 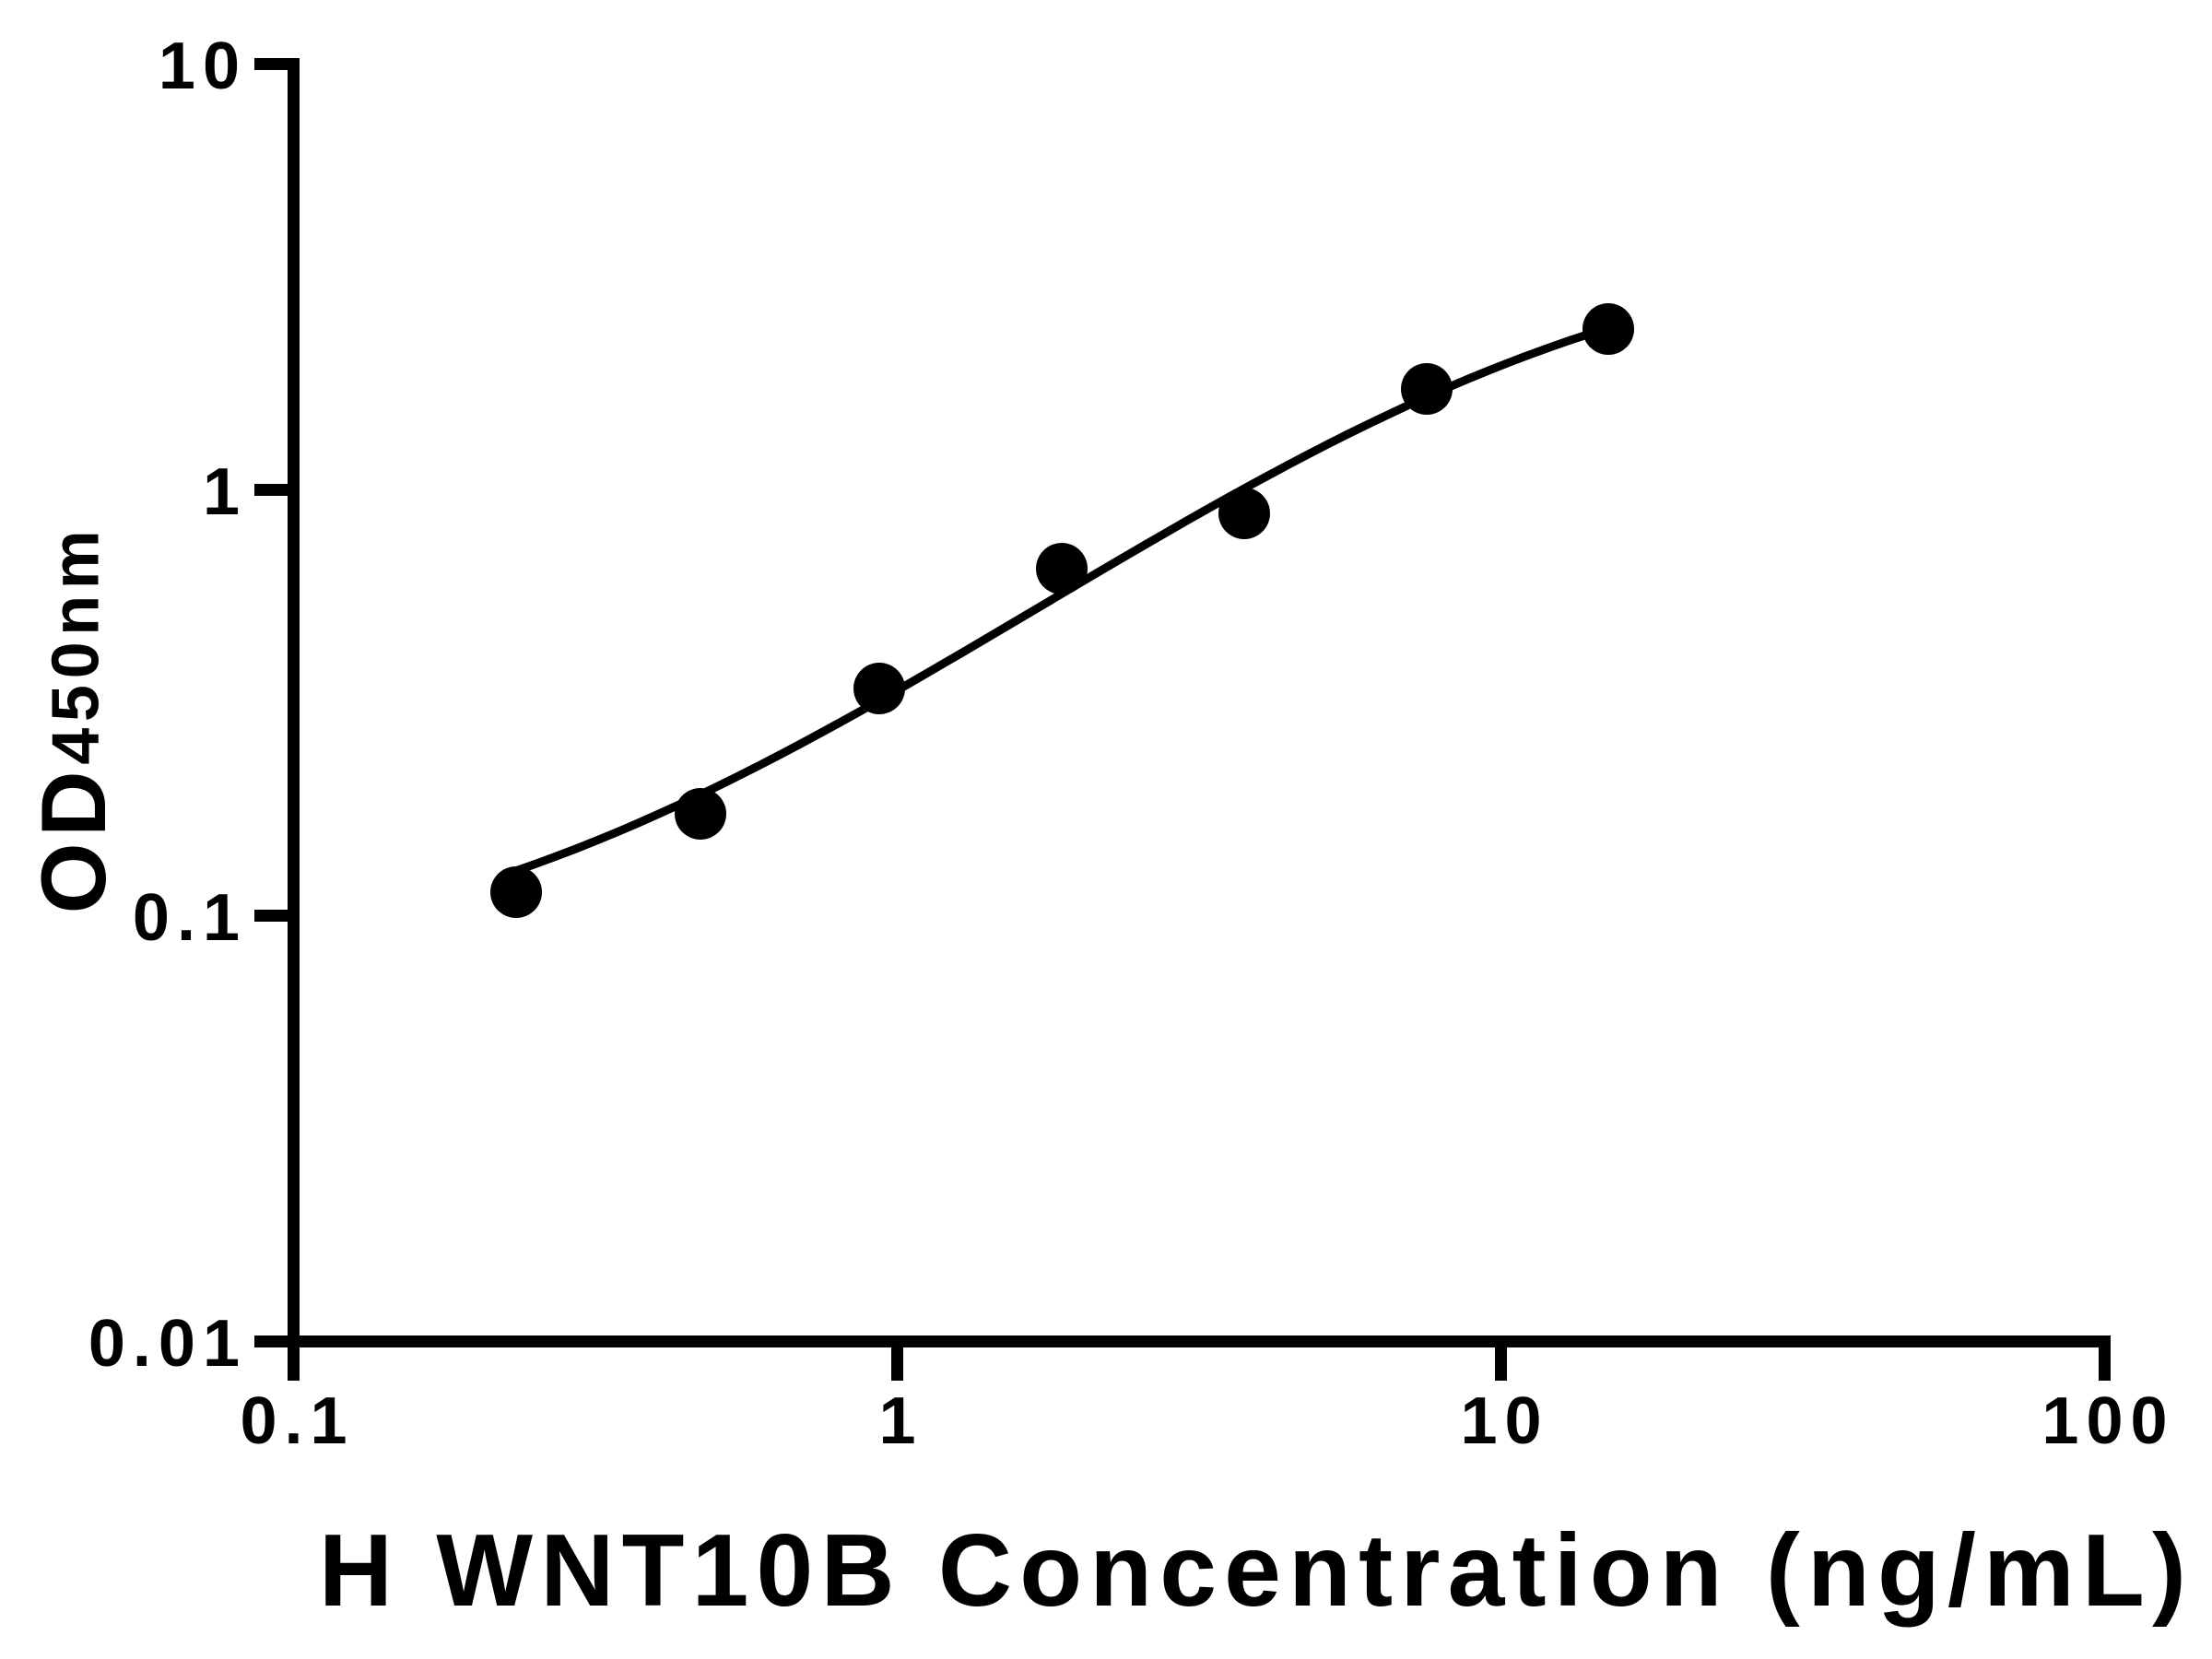 I want to click on svg-text: OD450nm, so click(x=73, y=719).